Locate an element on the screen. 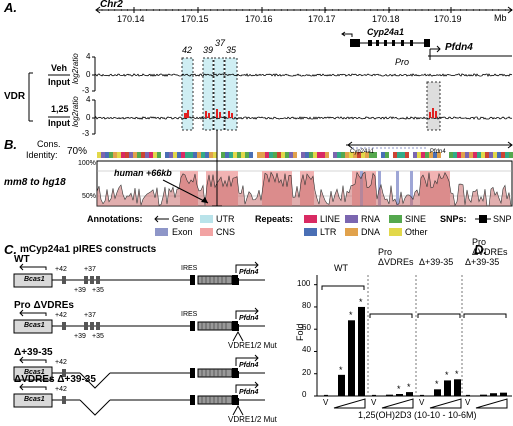 This screenshot has height=426, width=513. group-label: Pro is located at coordinates (385, 252).